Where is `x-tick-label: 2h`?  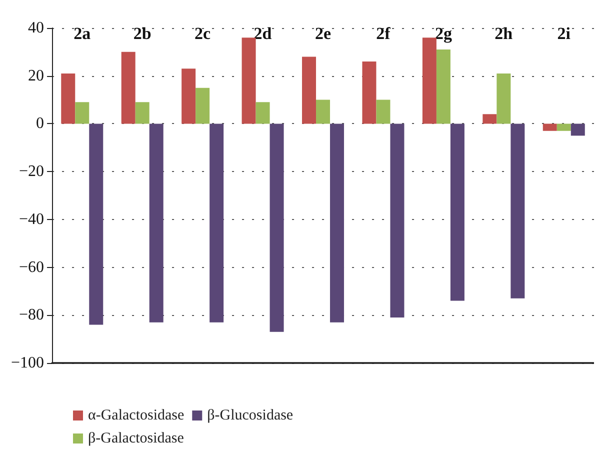 x-tick-label: 2h is located at coordinates (504, 33).